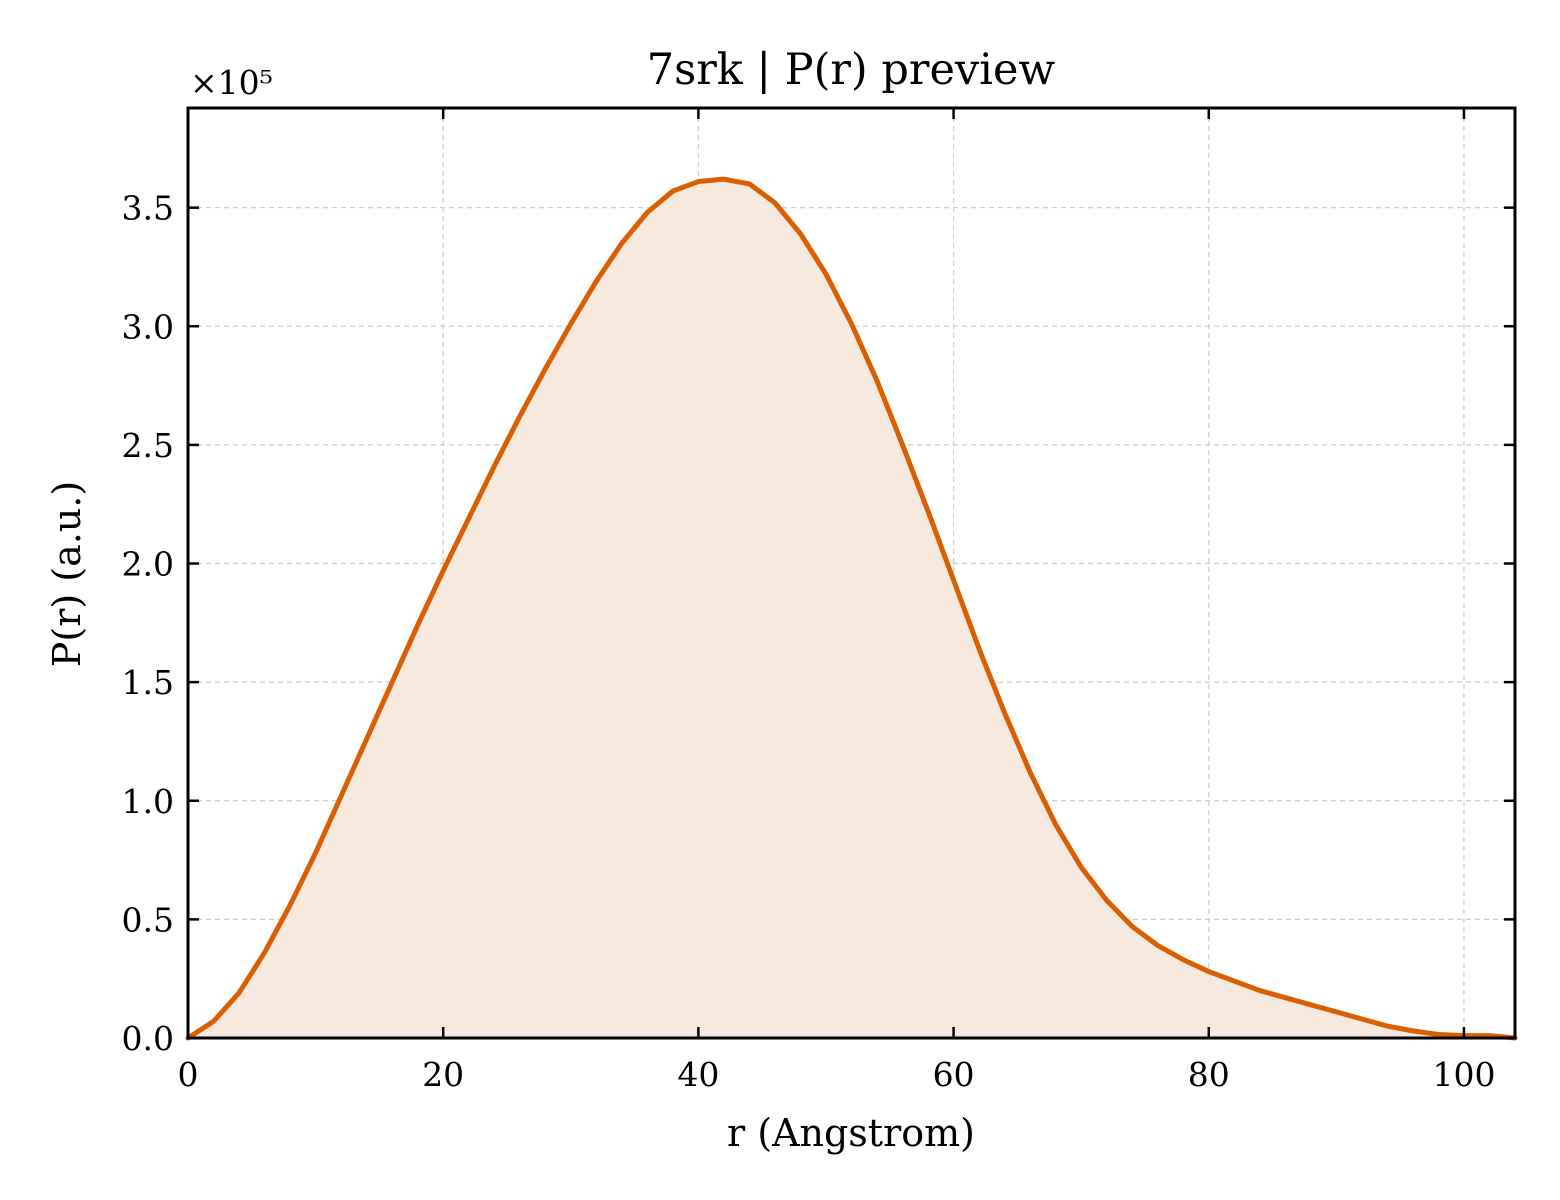 The height and width of the screenshot is (1200, 1560). Describe the element at coordinates (698, 1074) in the screenshot. I see `x-tick-label: 40` at that location.